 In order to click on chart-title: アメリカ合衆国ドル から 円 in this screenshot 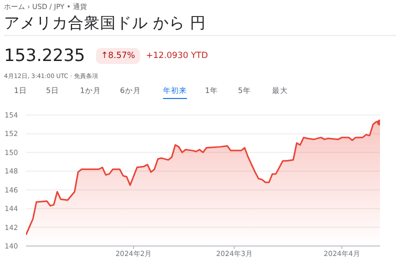, I will do `click(105, 23)`.